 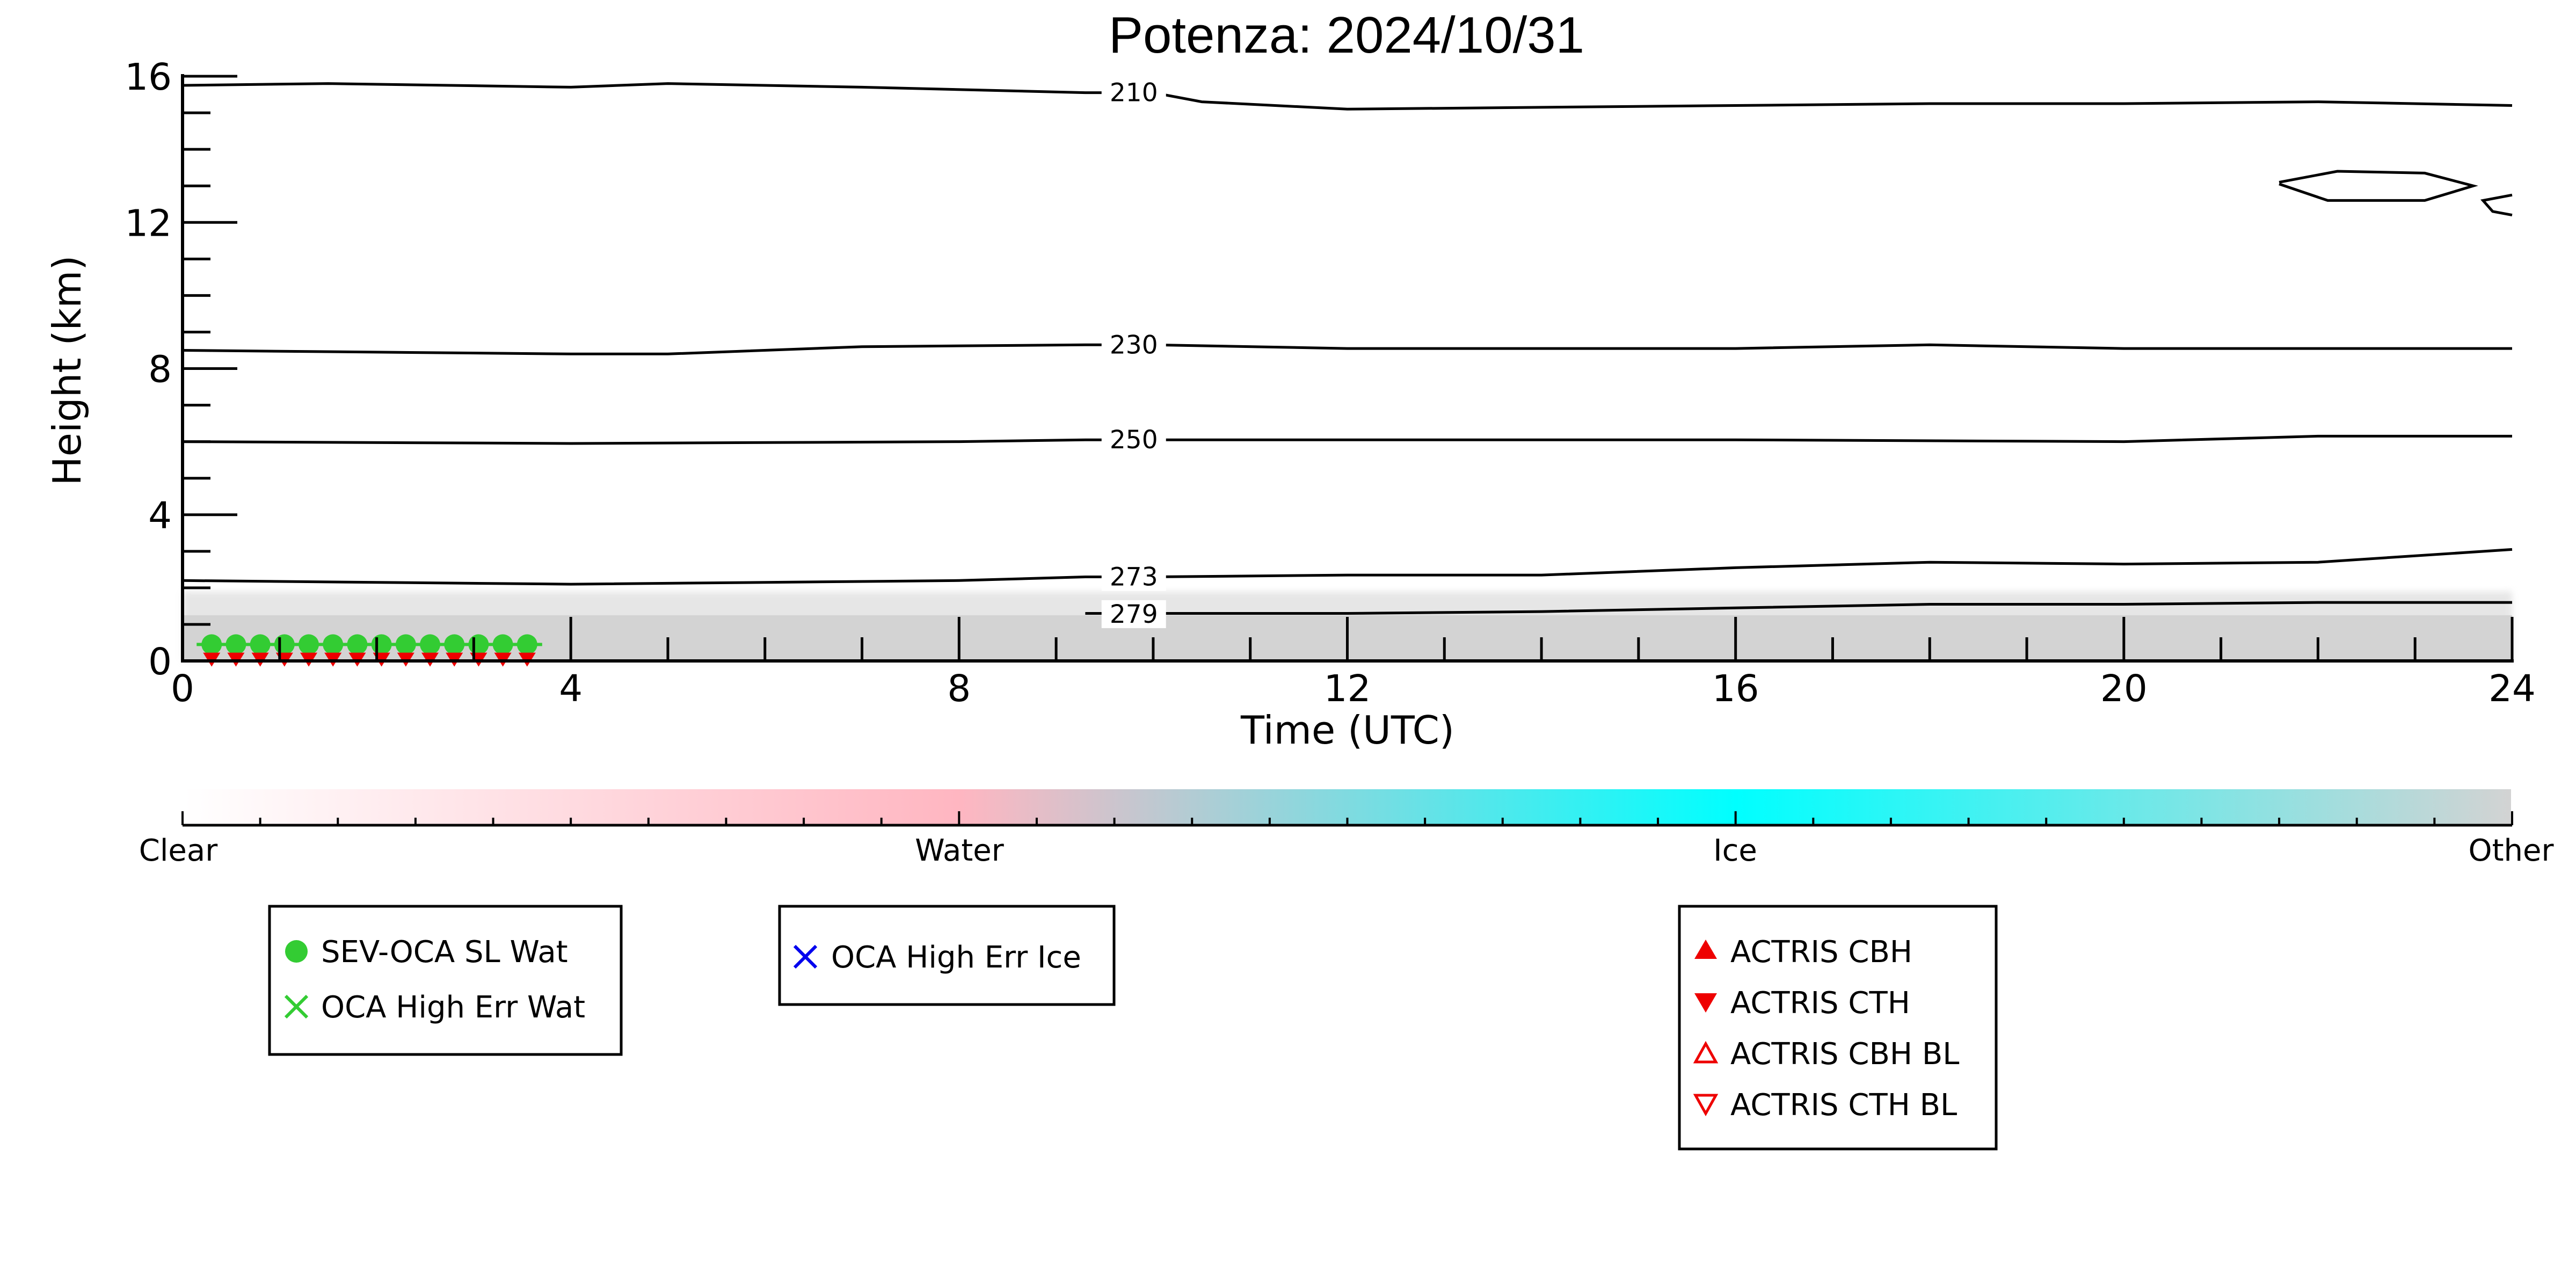 What do you see at coordinates (1705, 949) in the screenshot?
I see `legend-marker-actris-cbh` at bounding box center [1705, 949].